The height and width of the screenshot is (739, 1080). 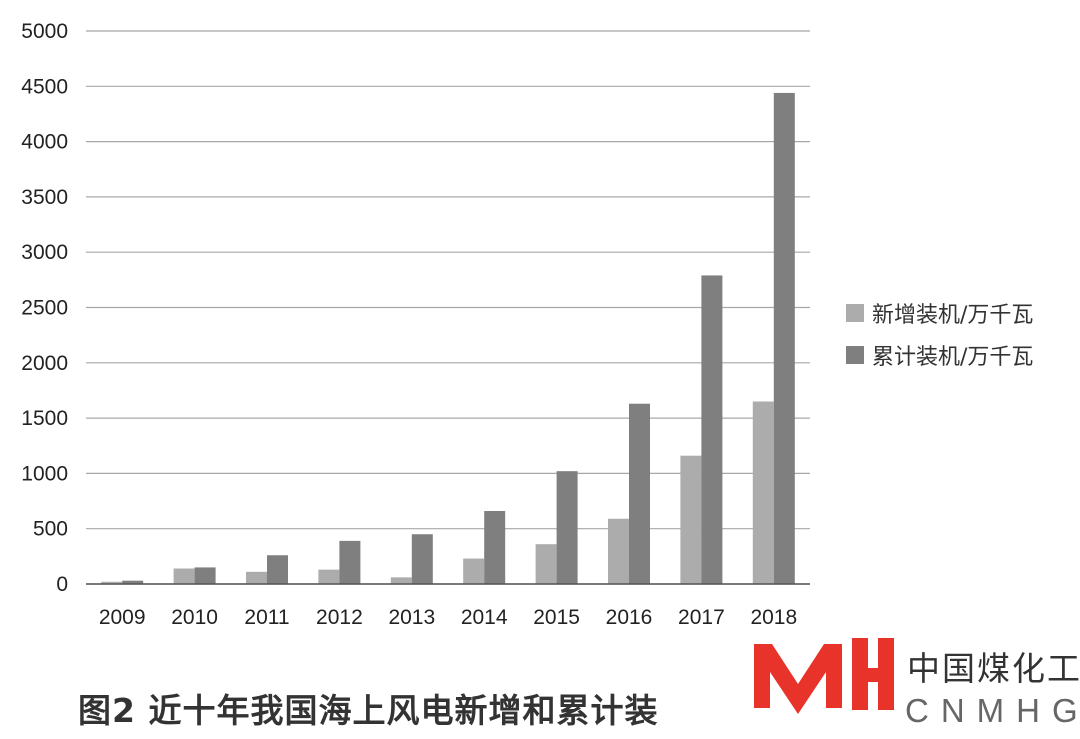 I want to click on logo-abbr: CNMHG, so click(x=992, y=710).